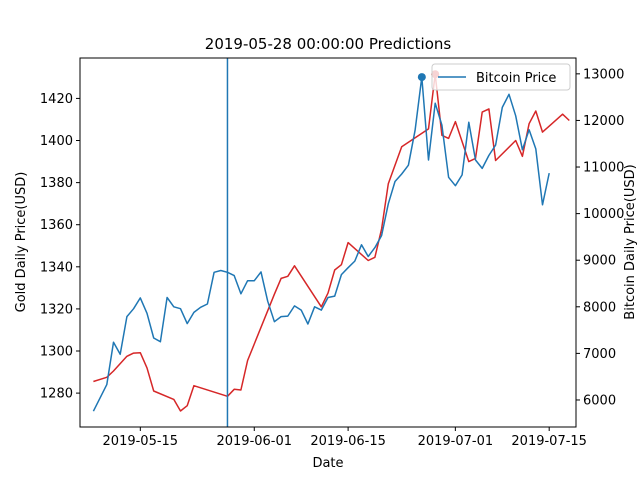 The height and width of the screenshot is (480, 640). What do you see at coordinates (599, 400) in the screenshot?
I see `y-right-tick-label: 6000` at bounding box center [599, 400].